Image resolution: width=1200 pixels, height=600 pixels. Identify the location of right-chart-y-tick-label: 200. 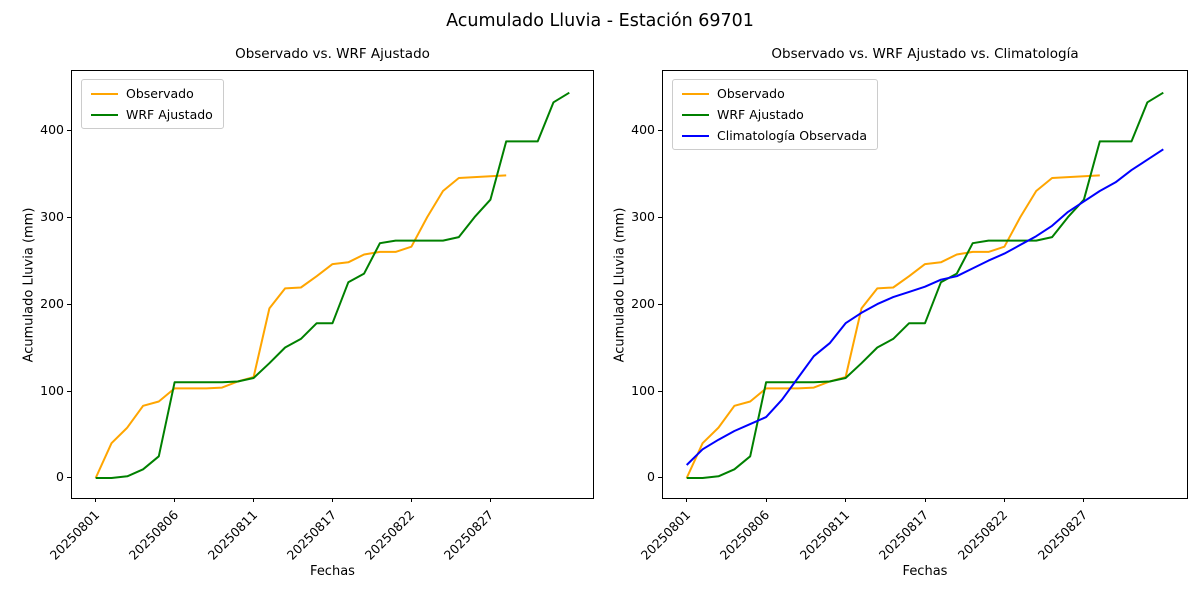
(643, 303).